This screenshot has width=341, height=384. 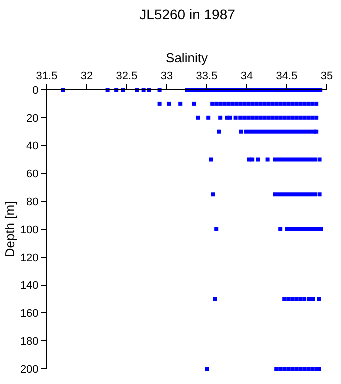 What do you see at coordinates (32, 174) in the screenshot?
I see `y-tick-label: 60` at bounding box center [32, 174].